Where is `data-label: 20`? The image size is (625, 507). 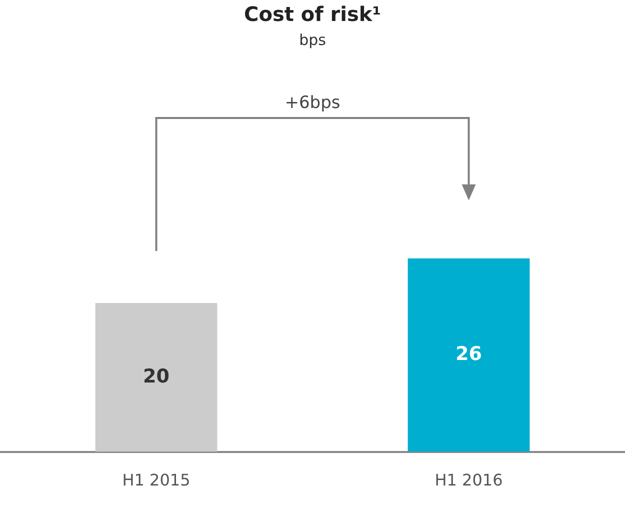 data-label: 20 is located at coordinates (156, 376).